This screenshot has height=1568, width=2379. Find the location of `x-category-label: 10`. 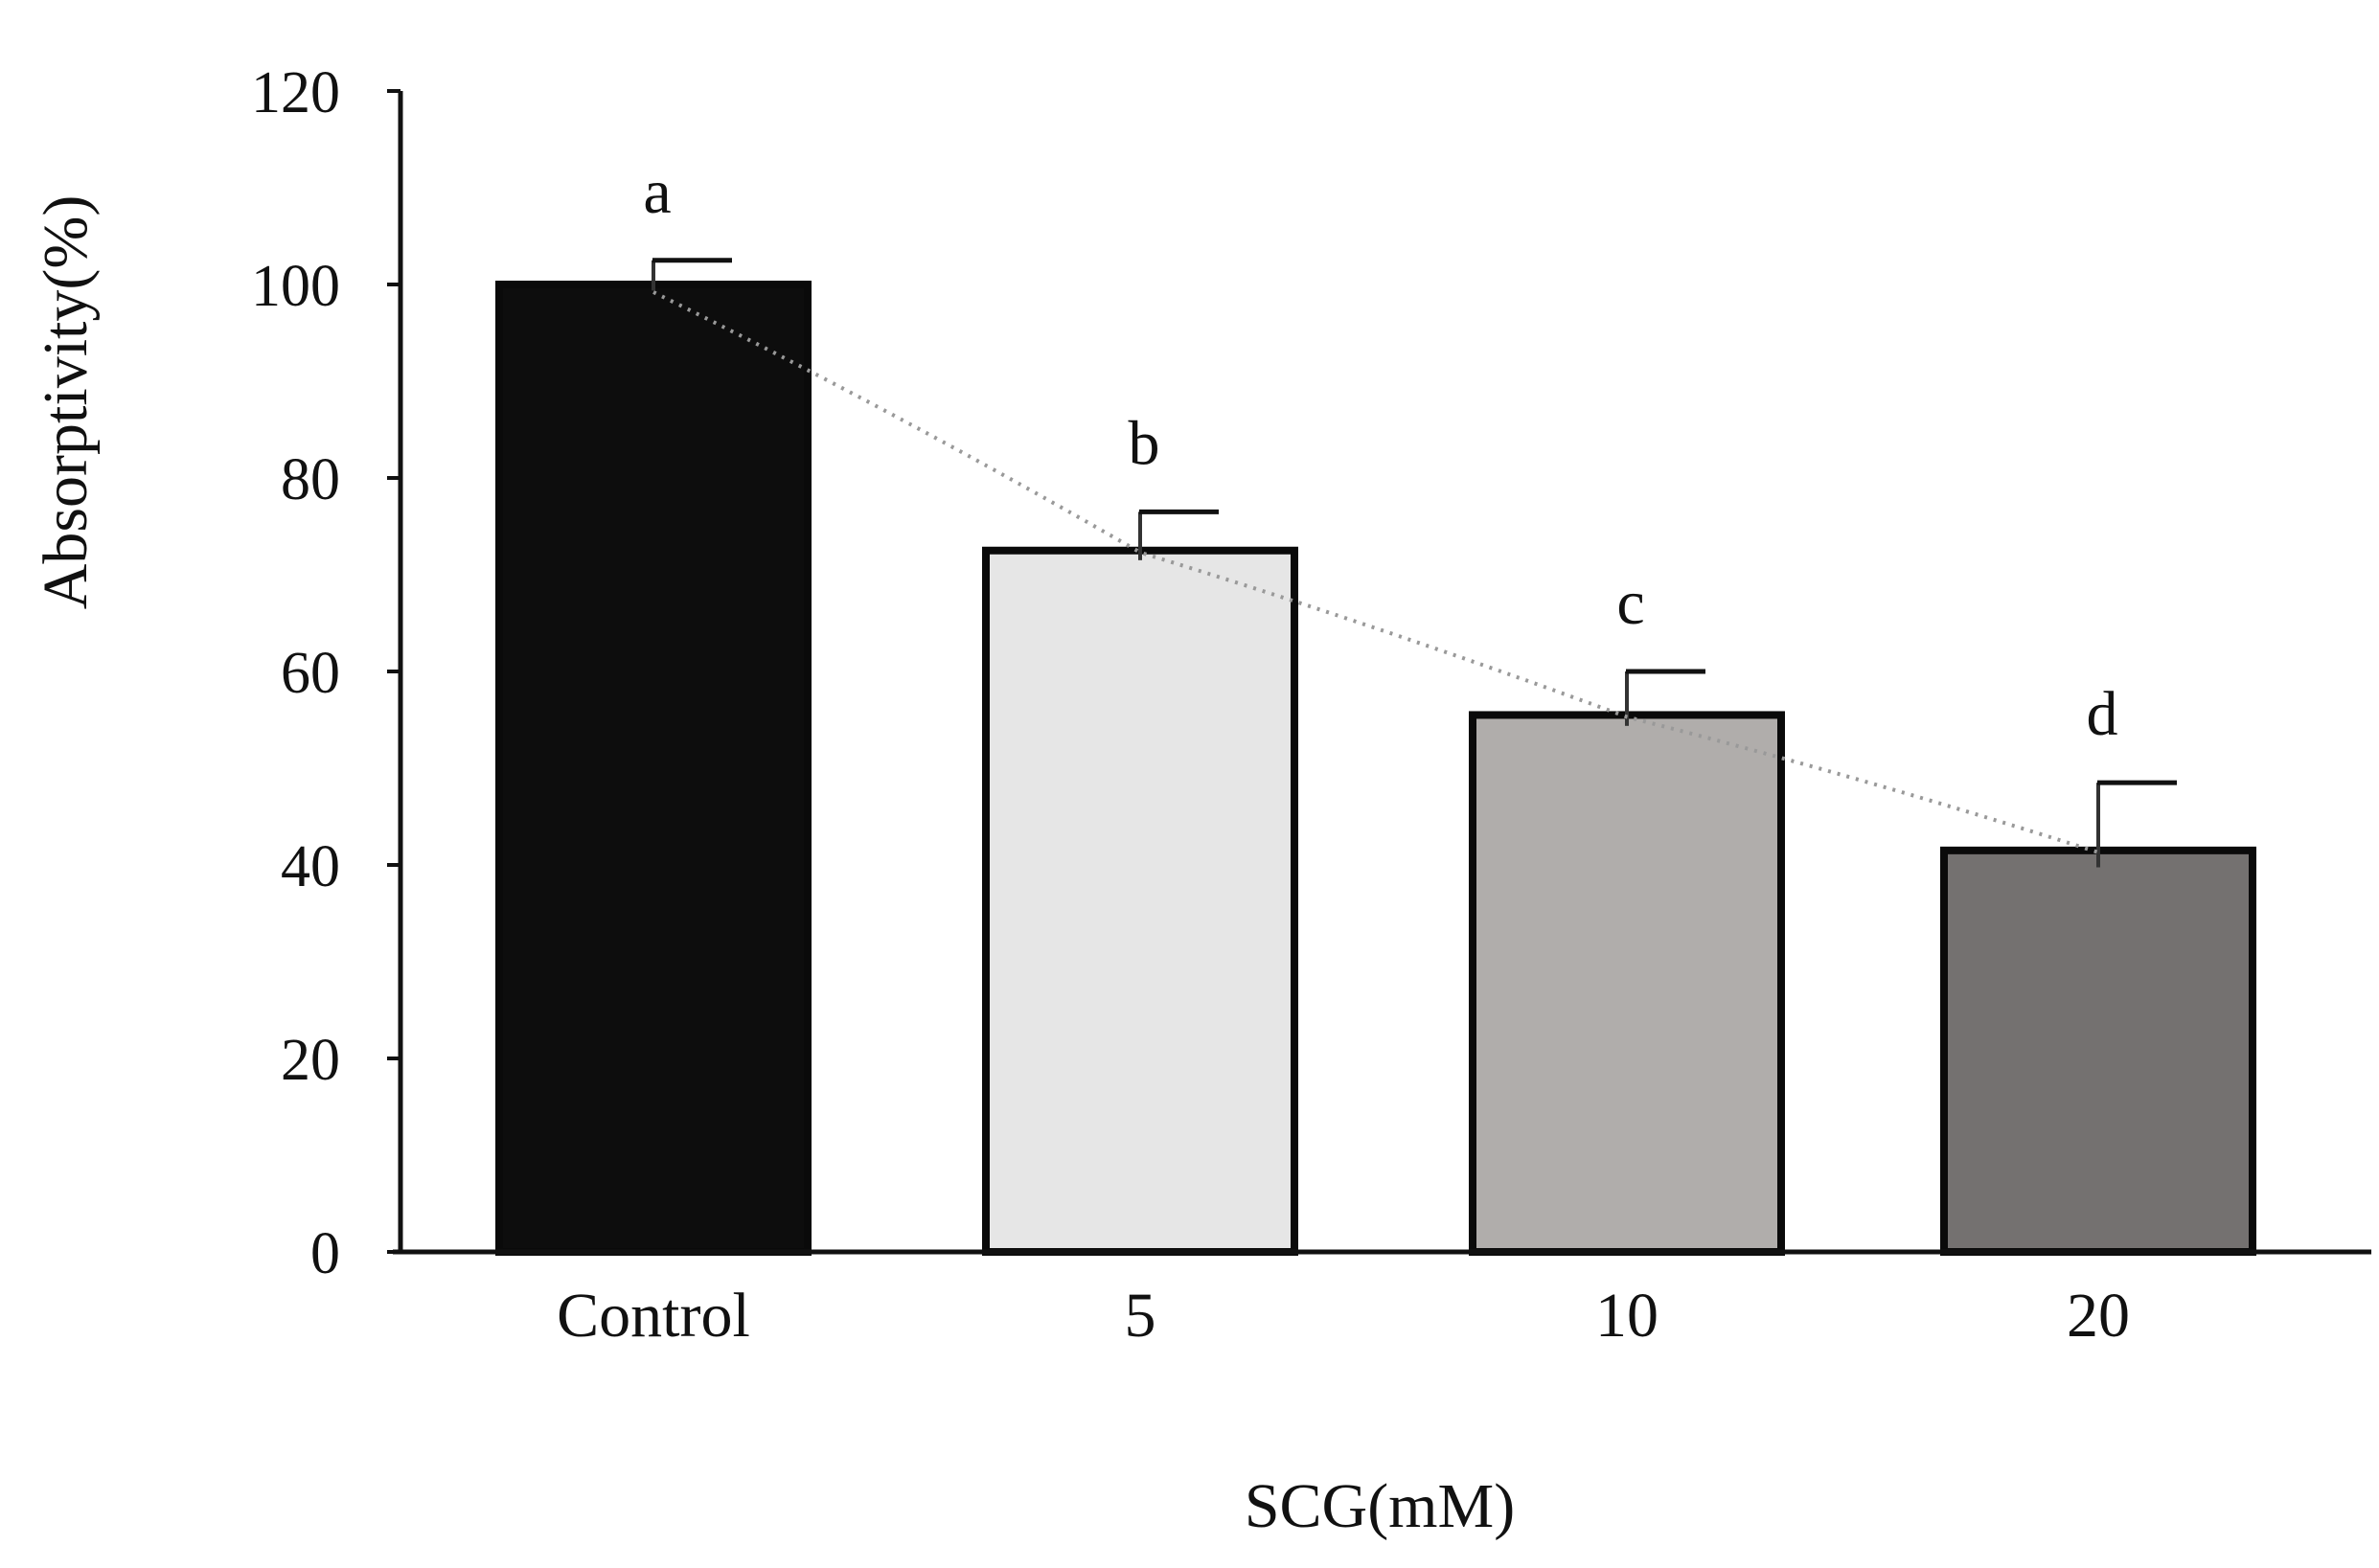

x-category-label: 10 is located at coordinates (1626, 1316).